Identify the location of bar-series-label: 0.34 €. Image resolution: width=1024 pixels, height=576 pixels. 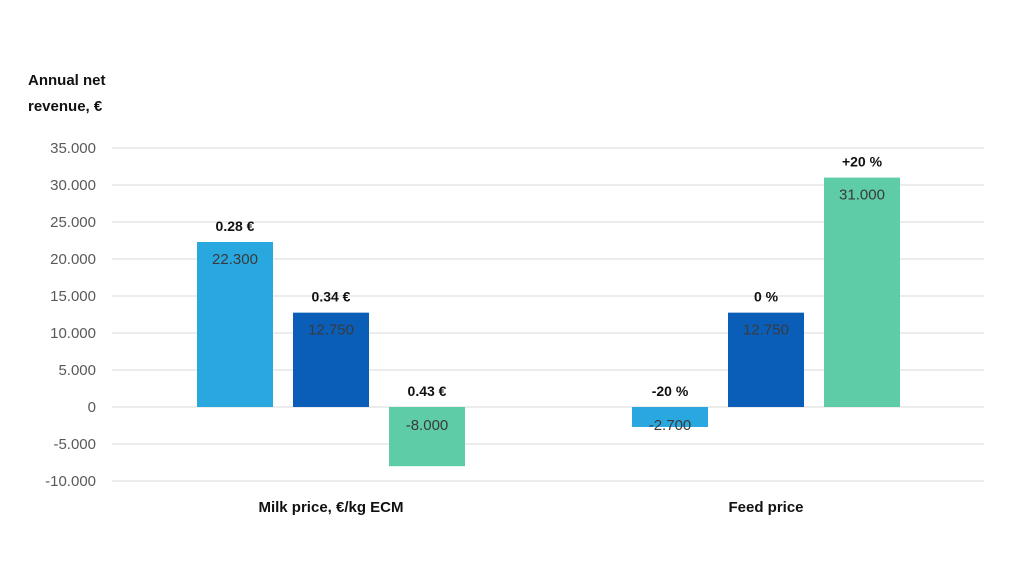
(331, 297).